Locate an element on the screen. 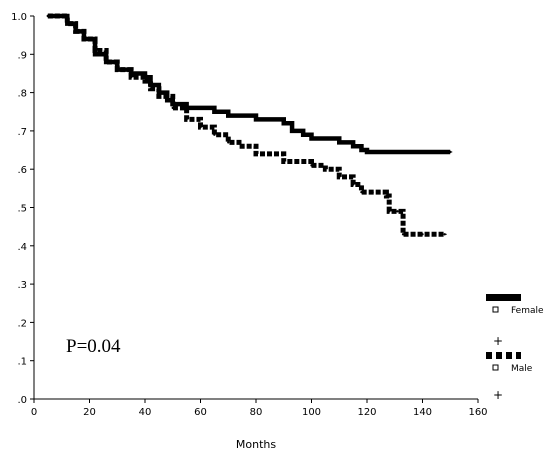  x-tick-label: 40 is located at coordinates (145, 412).